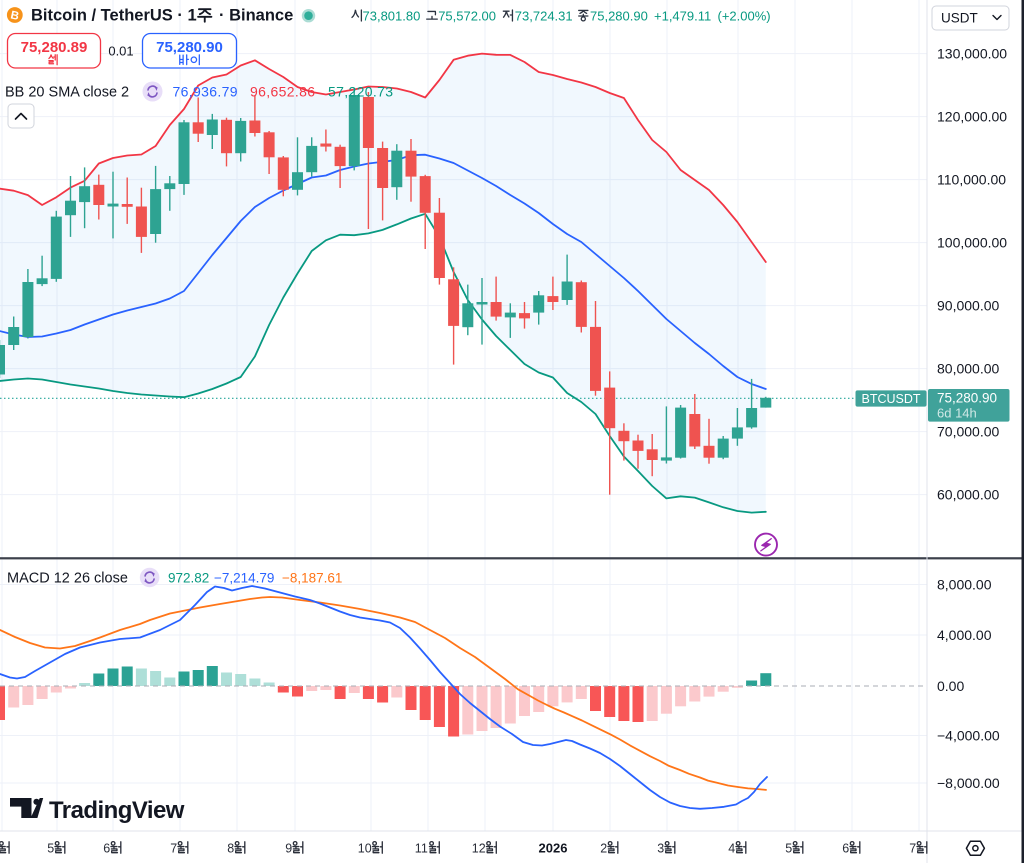 The image size is (1024, 868). Describe the element at coordinates (117, 810) in the screenshot. I see `svg-text: TradingView` at that location.